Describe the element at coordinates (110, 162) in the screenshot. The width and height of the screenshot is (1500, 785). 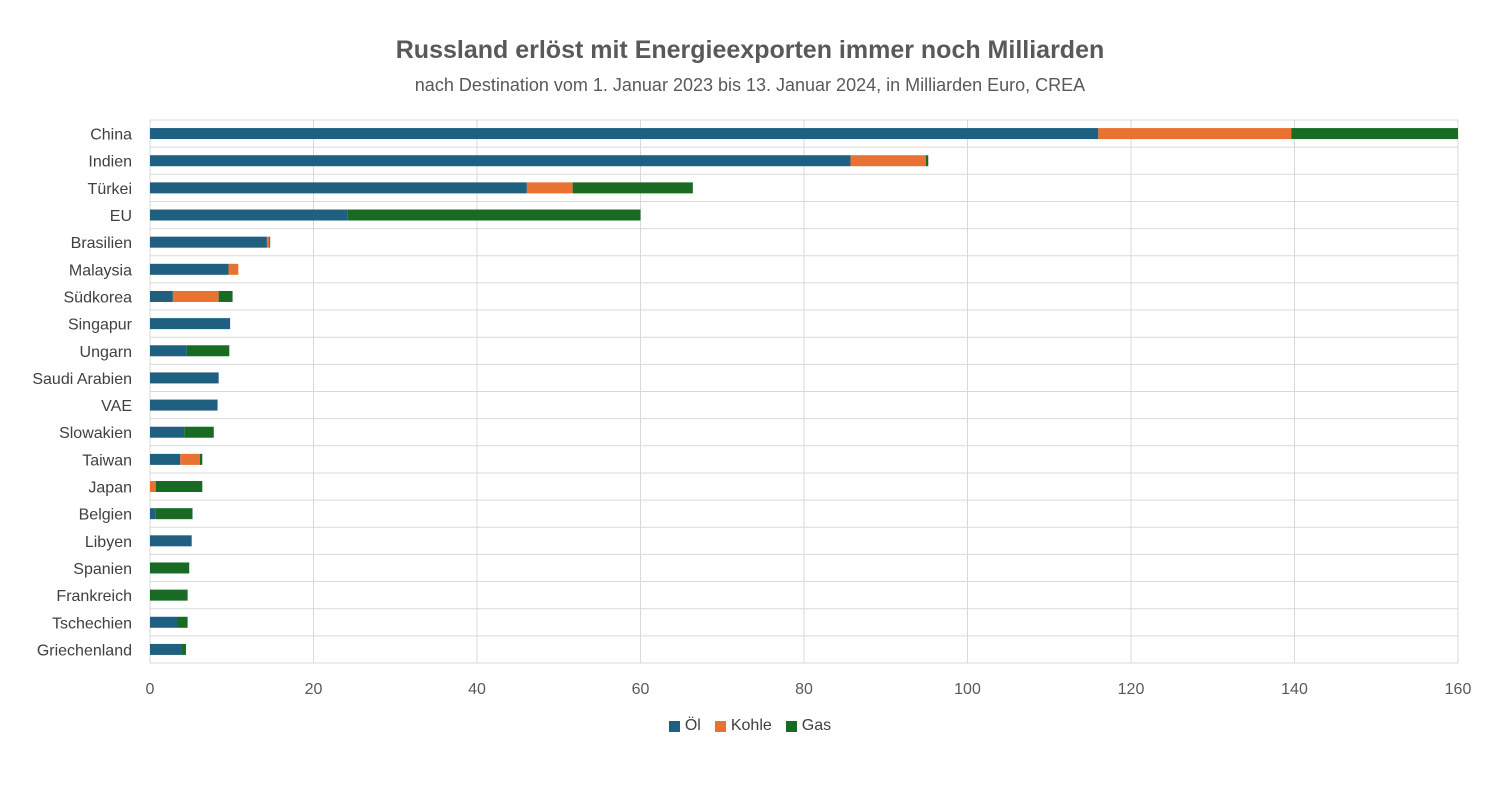
I see `category-label: Indien` at that location.